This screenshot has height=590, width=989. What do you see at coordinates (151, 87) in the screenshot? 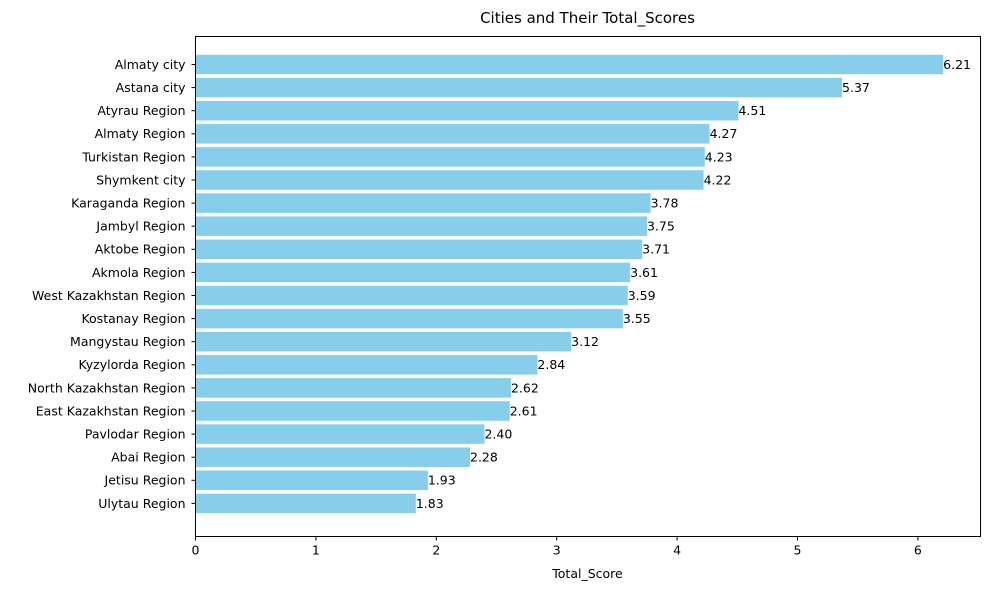
I see `category-label: Astana city` at bounding box center [151, 87].